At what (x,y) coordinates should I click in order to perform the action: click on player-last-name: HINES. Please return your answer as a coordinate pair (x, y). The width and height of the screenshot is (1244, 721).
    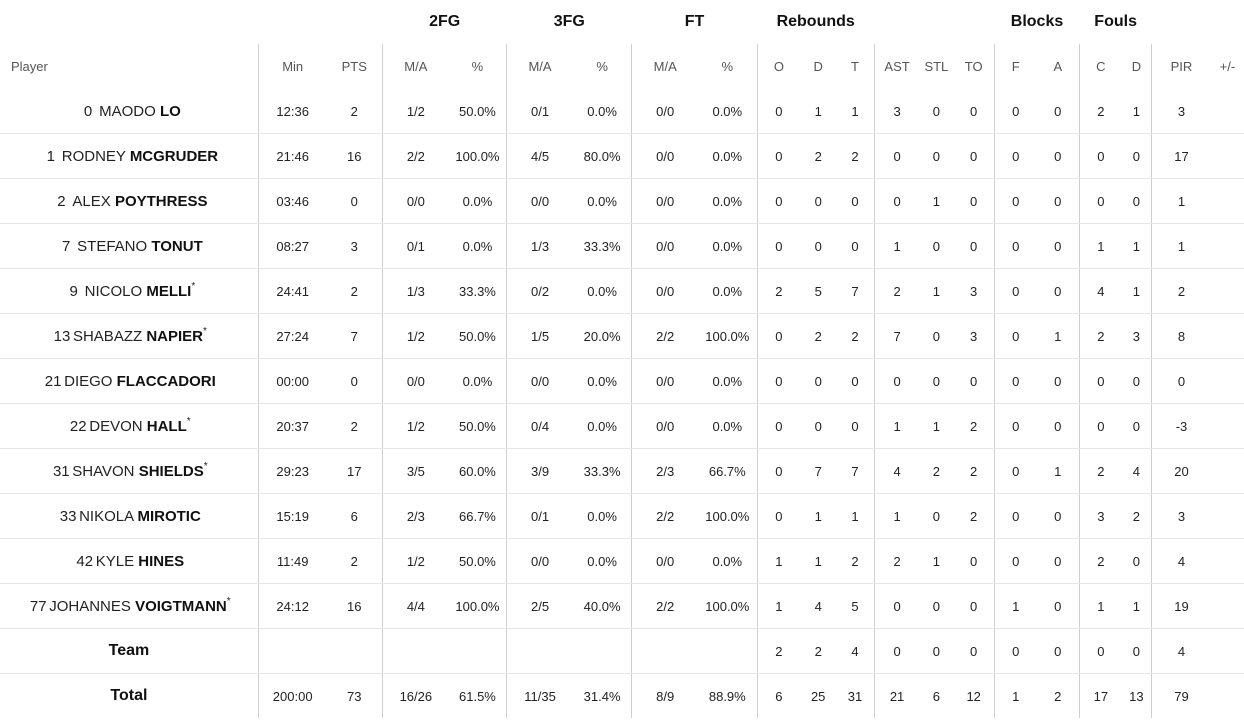
    Looking at the image, I should click on (161, 561).